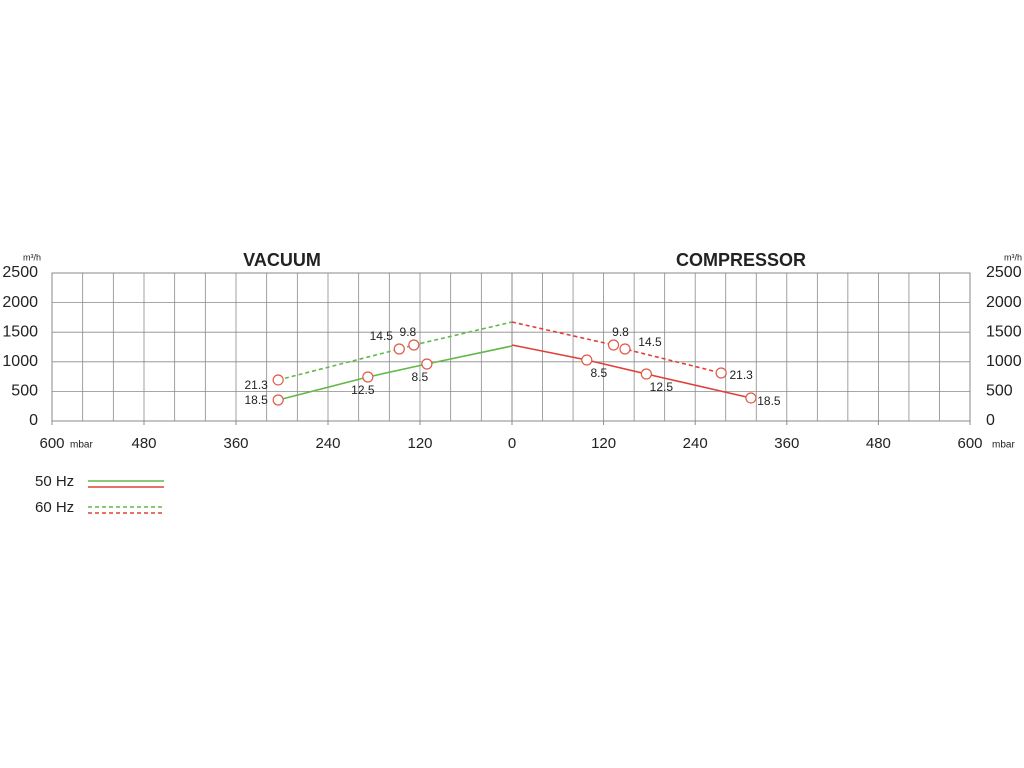  Describe the element at coordinates (54, 481) in the screenshot. I see `legend-label: 50 Hz` at that location.